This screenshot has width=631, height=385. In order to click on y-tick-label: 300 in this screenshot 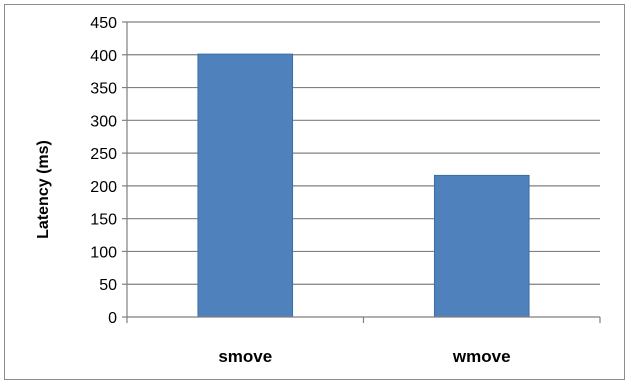, I will do `click(103, 121)`.